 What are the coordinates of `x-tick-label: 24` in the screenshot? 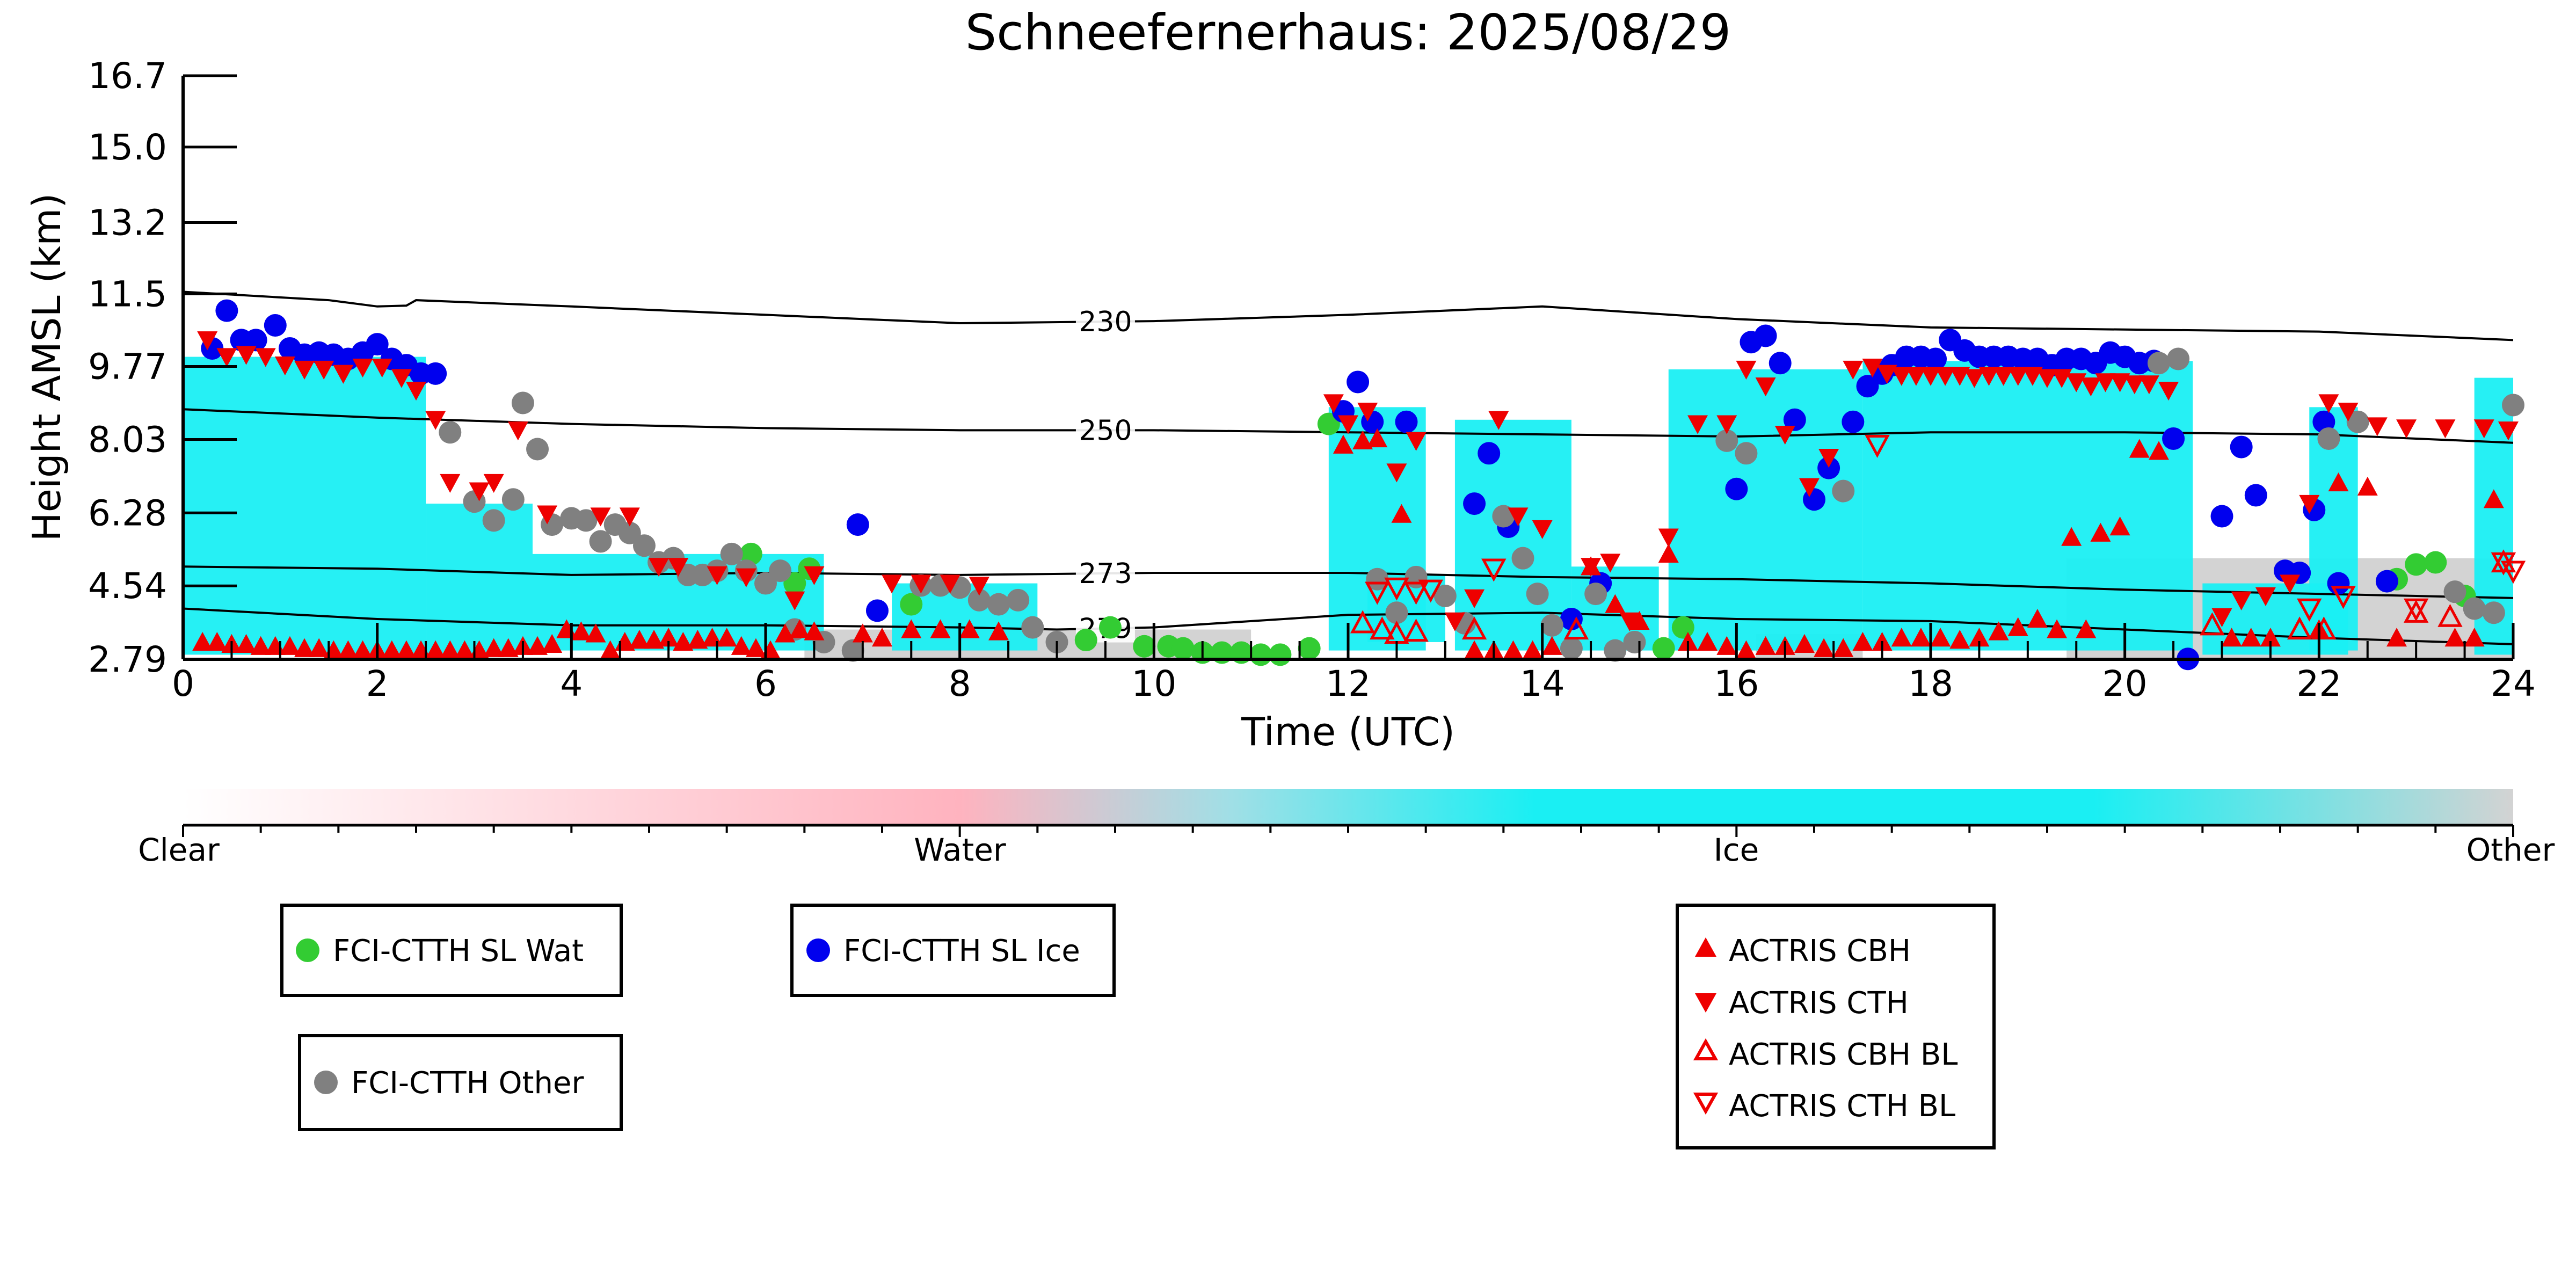 It's located at (2513, 683).